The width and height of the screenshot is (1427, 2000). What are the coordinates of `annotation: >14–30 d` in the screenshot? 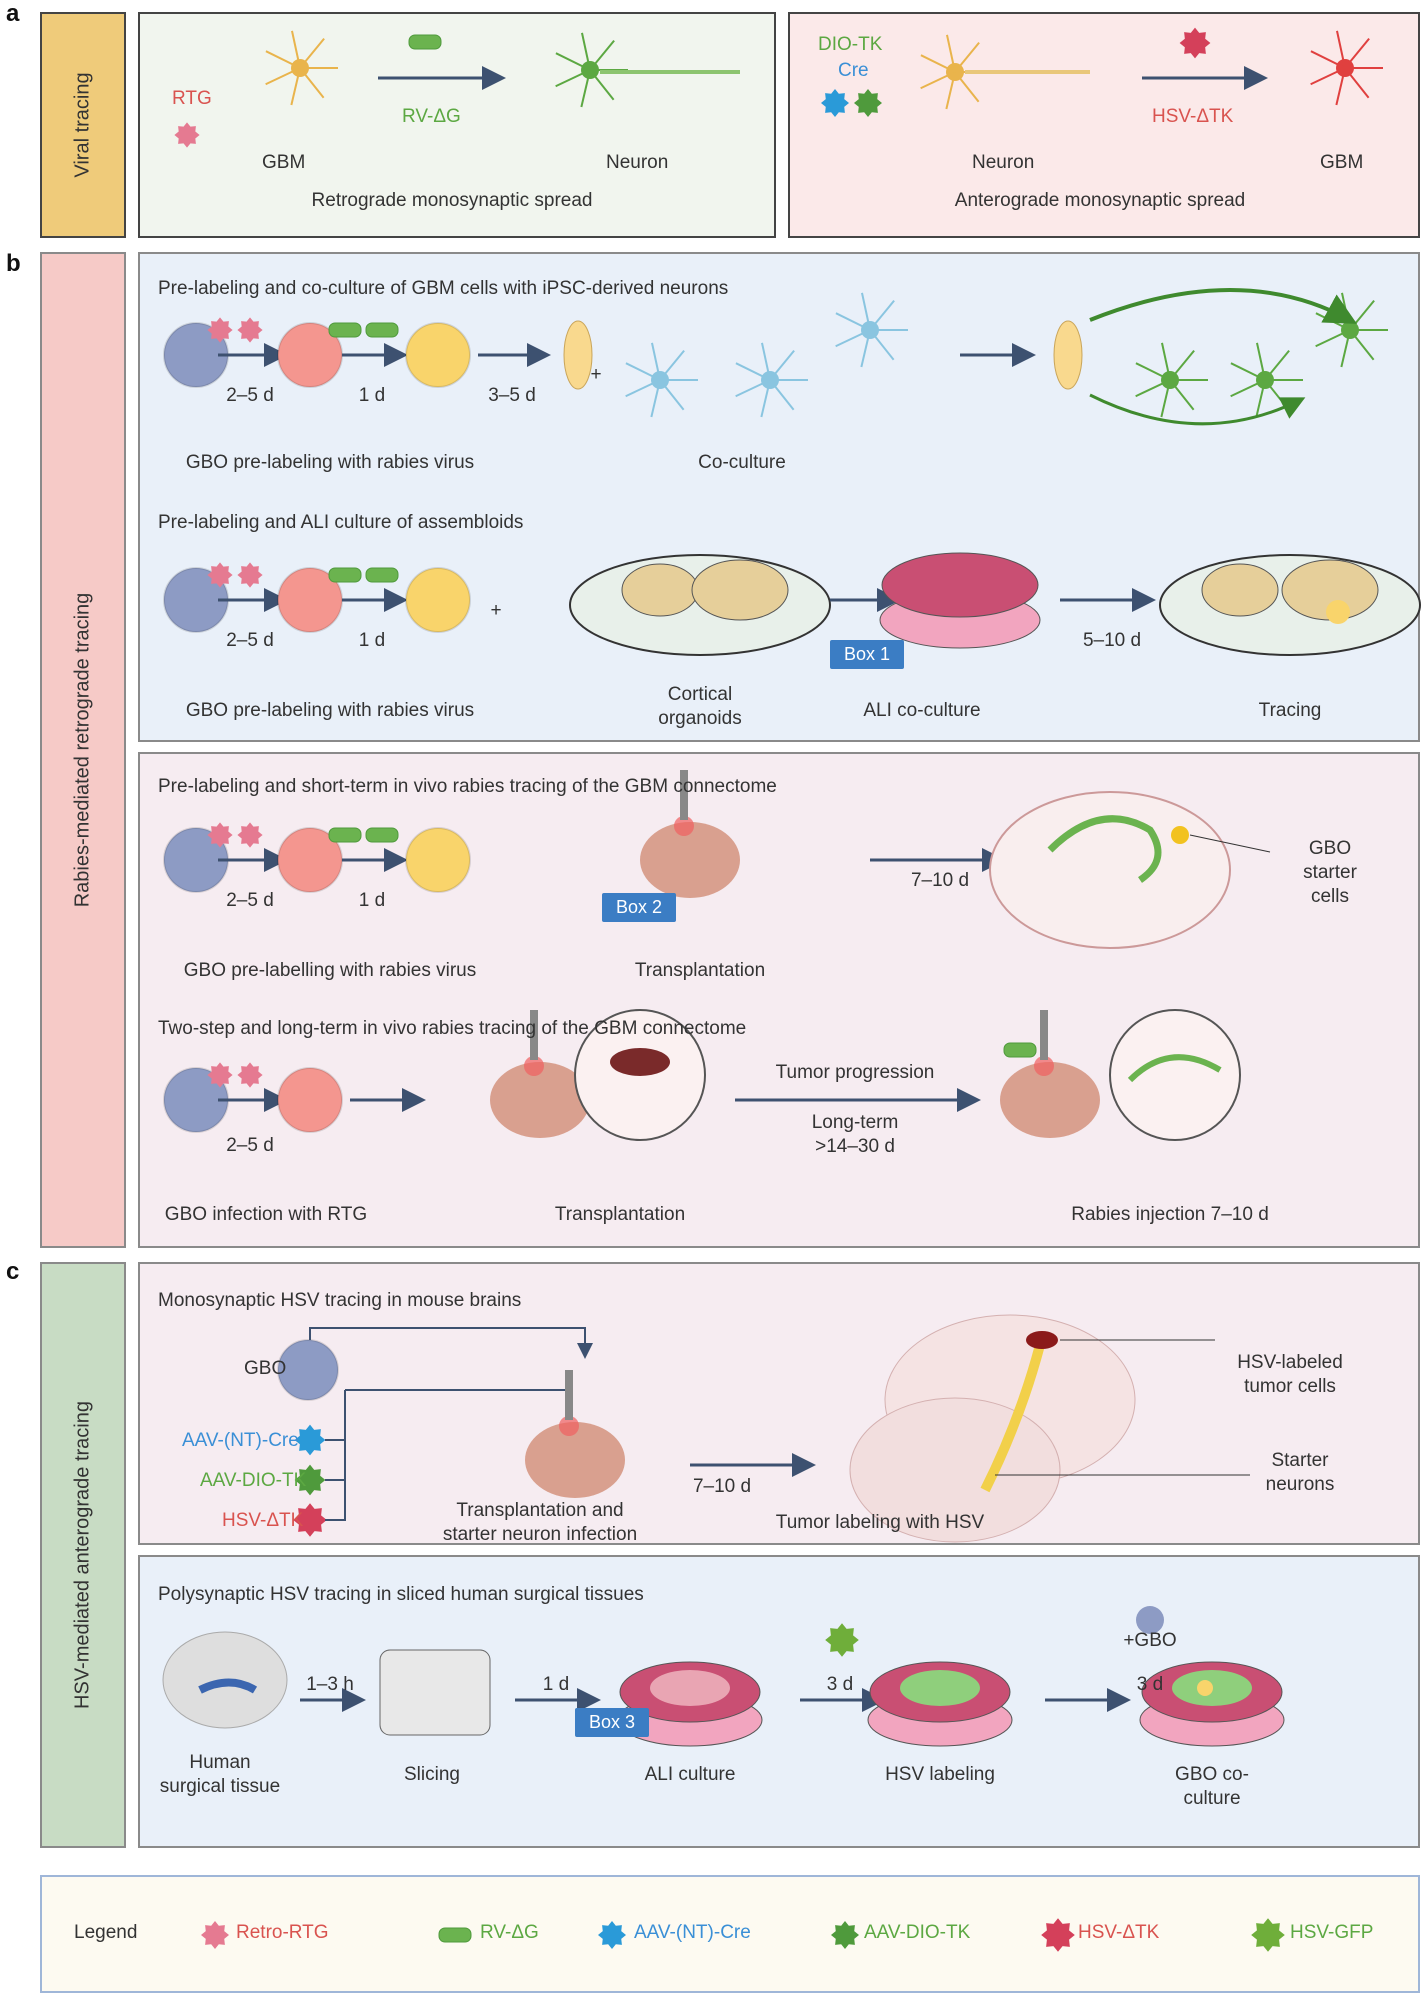 It's located at (855, 1146).